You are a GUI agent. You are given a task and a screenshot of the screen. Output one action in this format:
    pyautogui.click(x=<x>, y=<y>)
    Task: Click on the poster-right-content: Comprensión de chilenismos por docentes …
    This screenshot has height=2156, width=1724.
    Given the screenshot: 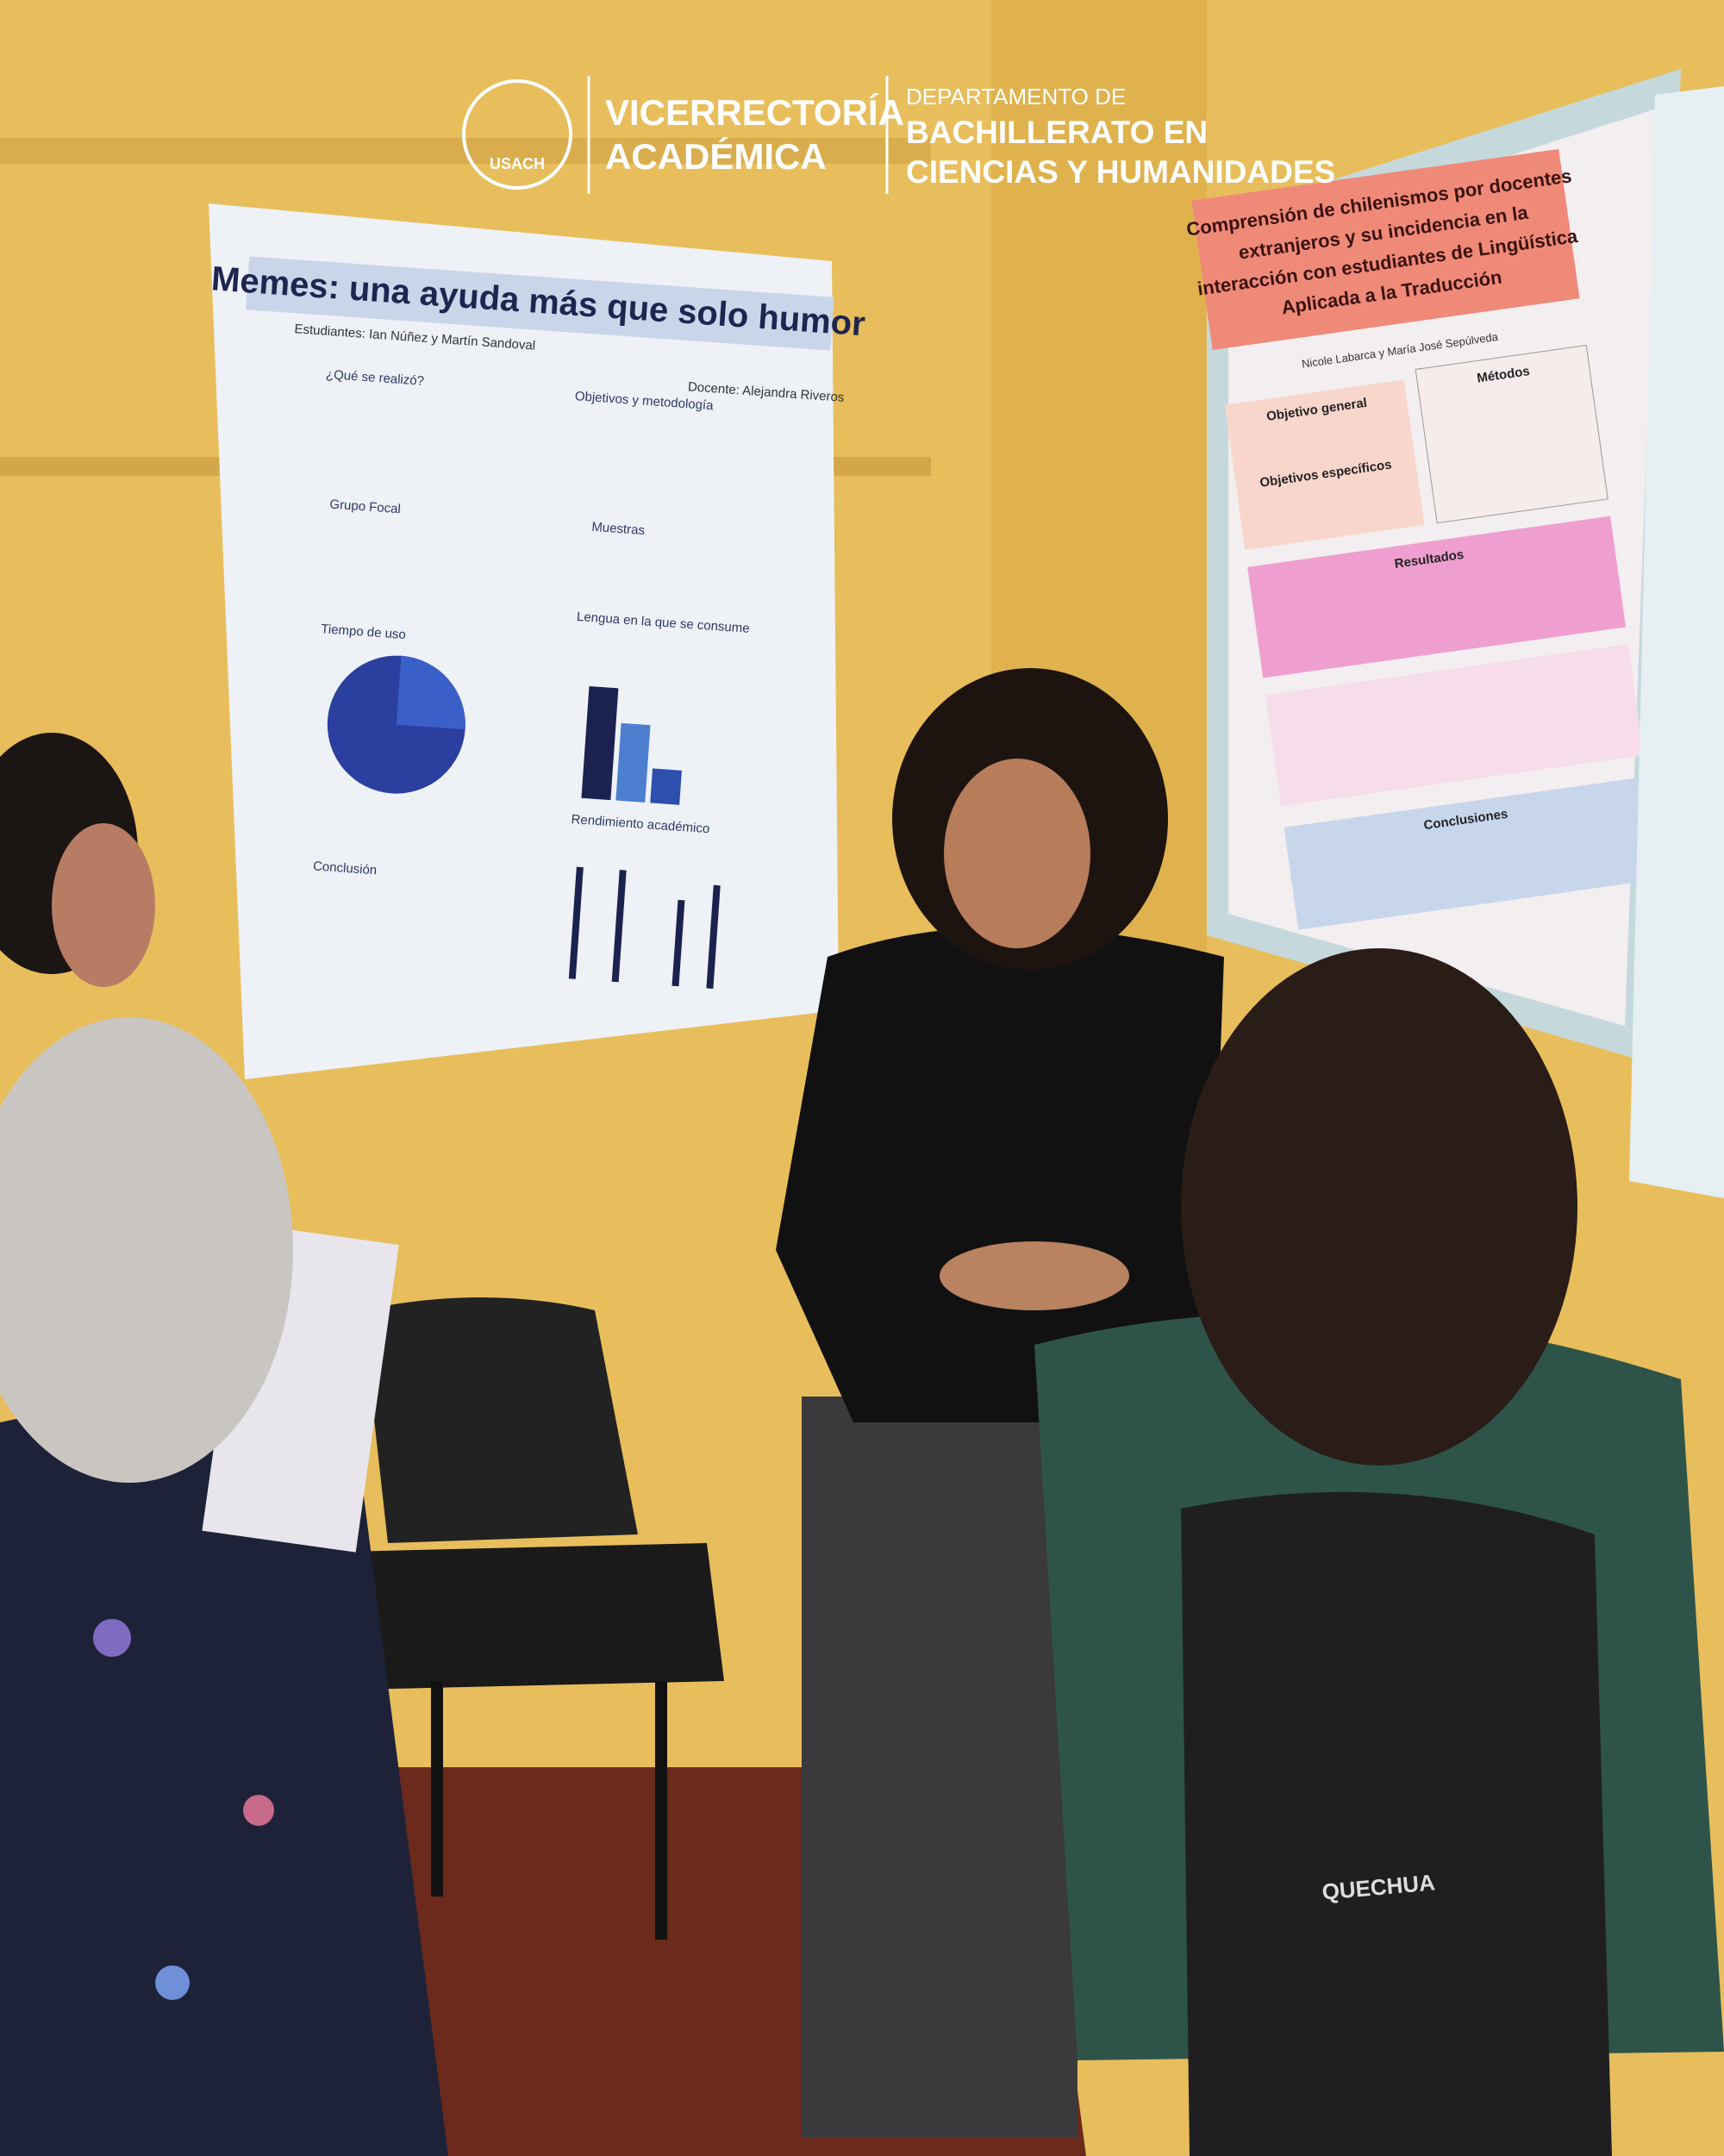 What is the action you would take?
    pyautogui.click(x=1423, y=539)
    